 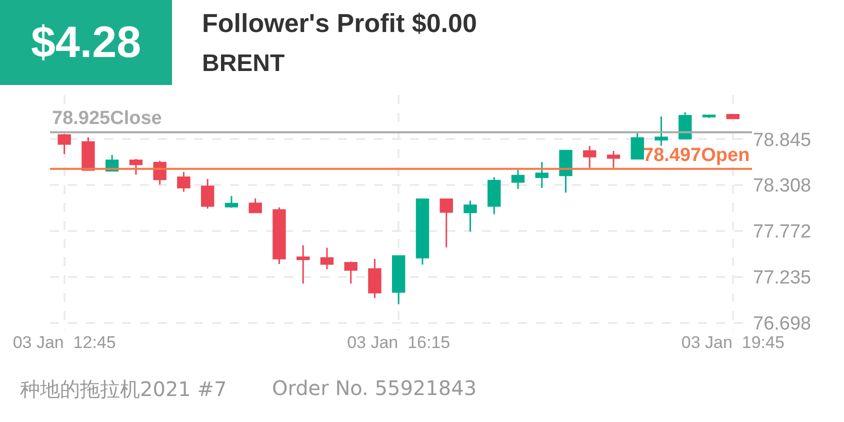 What do you see at coordinates (398, 342) in the screenshot?
I see `x-tick-label: 03 Jan 16:15` at bounding box center [398, 342].